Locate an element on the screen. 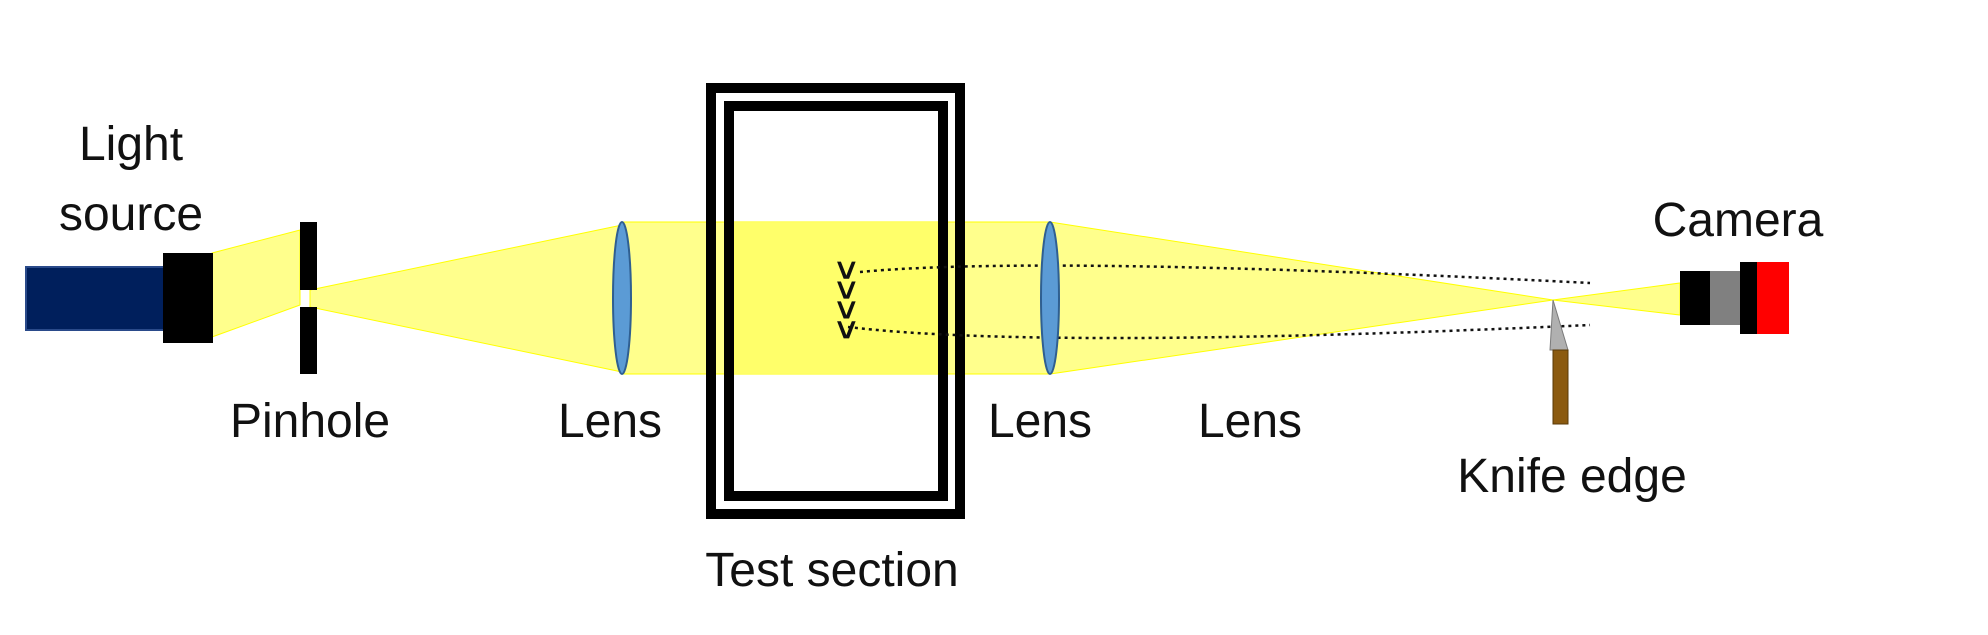  light-source-head is located at coordinates (188, 298).